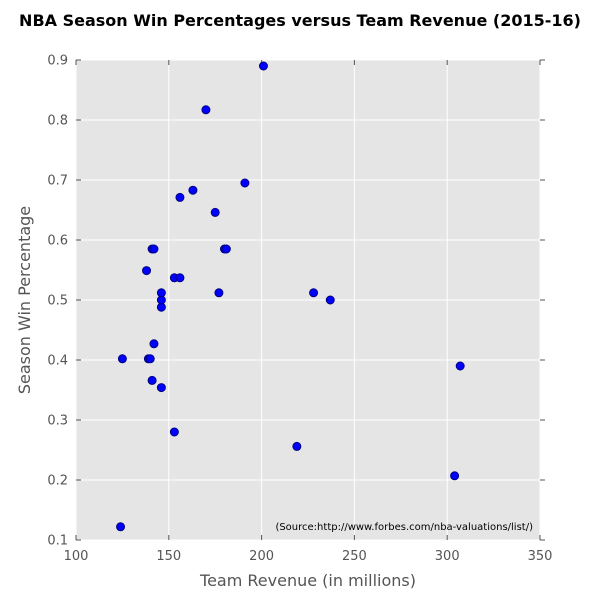 The width and height of the screenshot is (600, 600). I want to click on y-tick-label: 0.2, so click(57, 481).